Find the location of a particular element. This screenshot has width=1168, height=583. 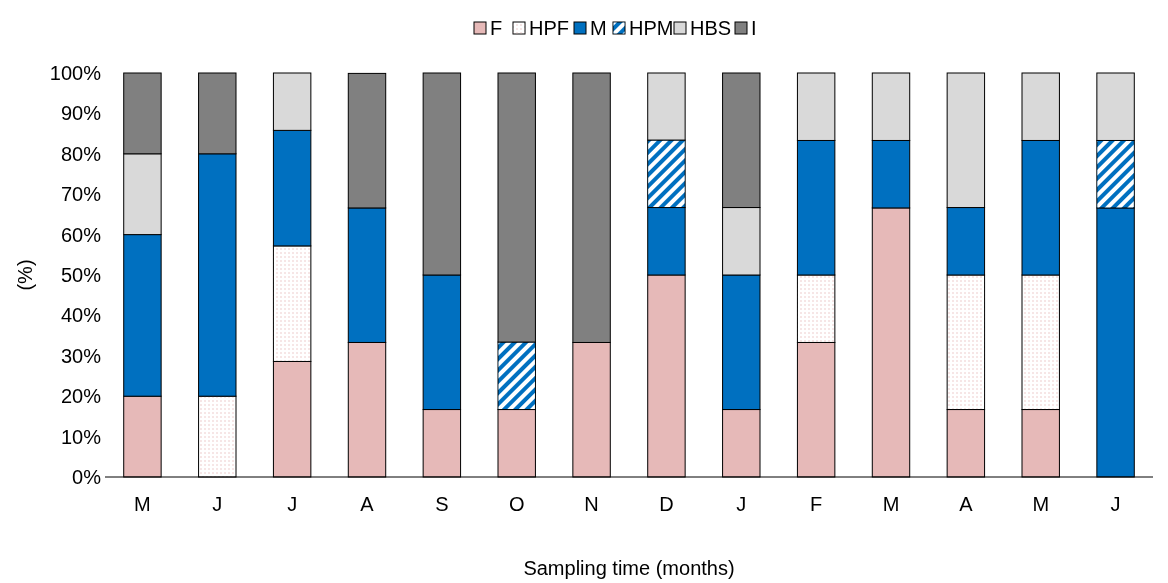

y-tick-label: 20% is located at coordinates (81, 396).